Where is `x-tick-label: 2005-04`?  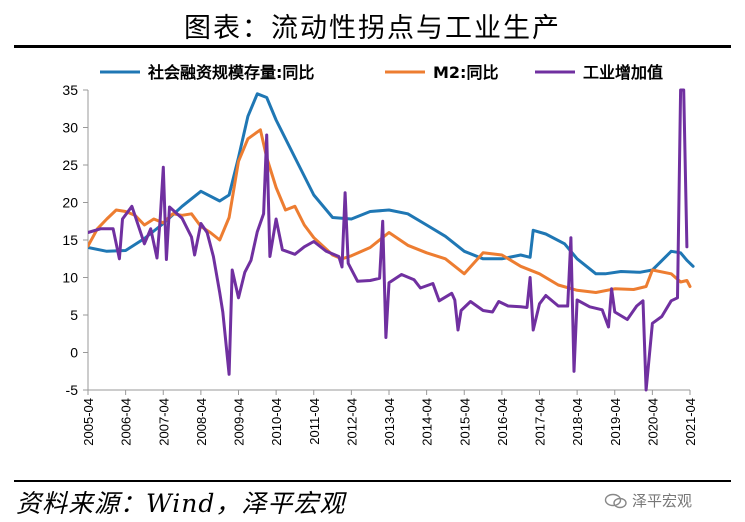
x-tick-label: 2005-04 is located at coordinates (88, 422).